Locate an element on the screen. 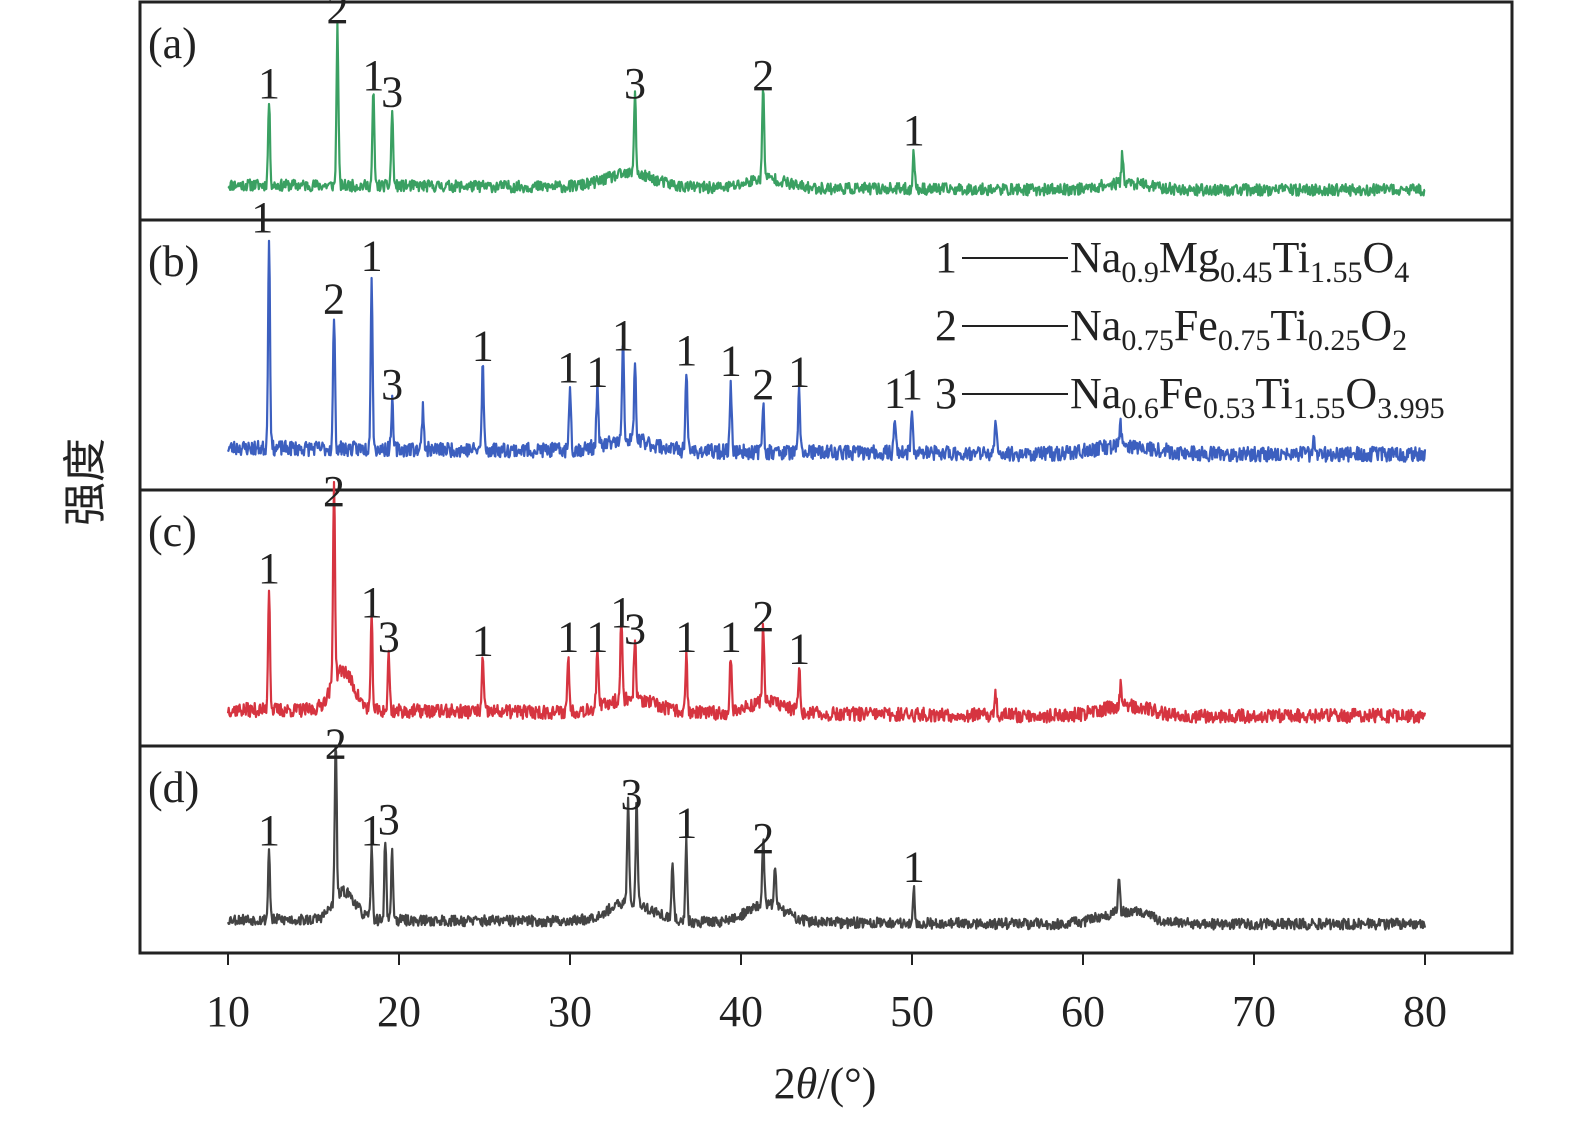 The width and height of the screenshot is (1575, 1121). x-tick-label: 70 is located at coordinates (1254, 1011).